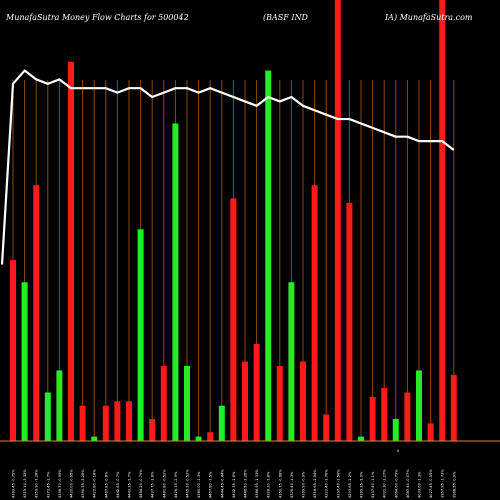  I want to click on x-tick-label: 4350.75 -0.68%, so click(280, 483).